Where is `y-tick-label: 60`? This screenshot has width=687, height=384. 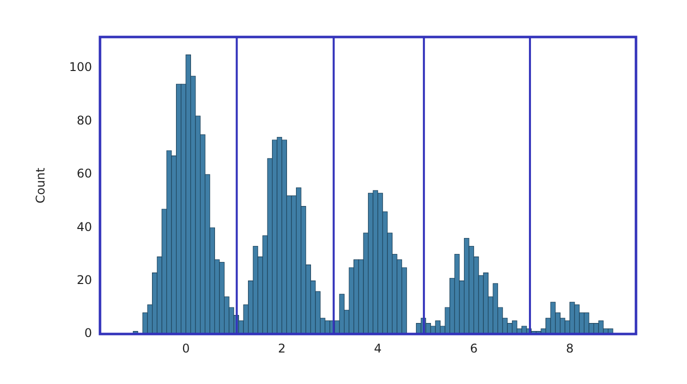
y-tick-label: 60 is located at coordinates (84, 173).